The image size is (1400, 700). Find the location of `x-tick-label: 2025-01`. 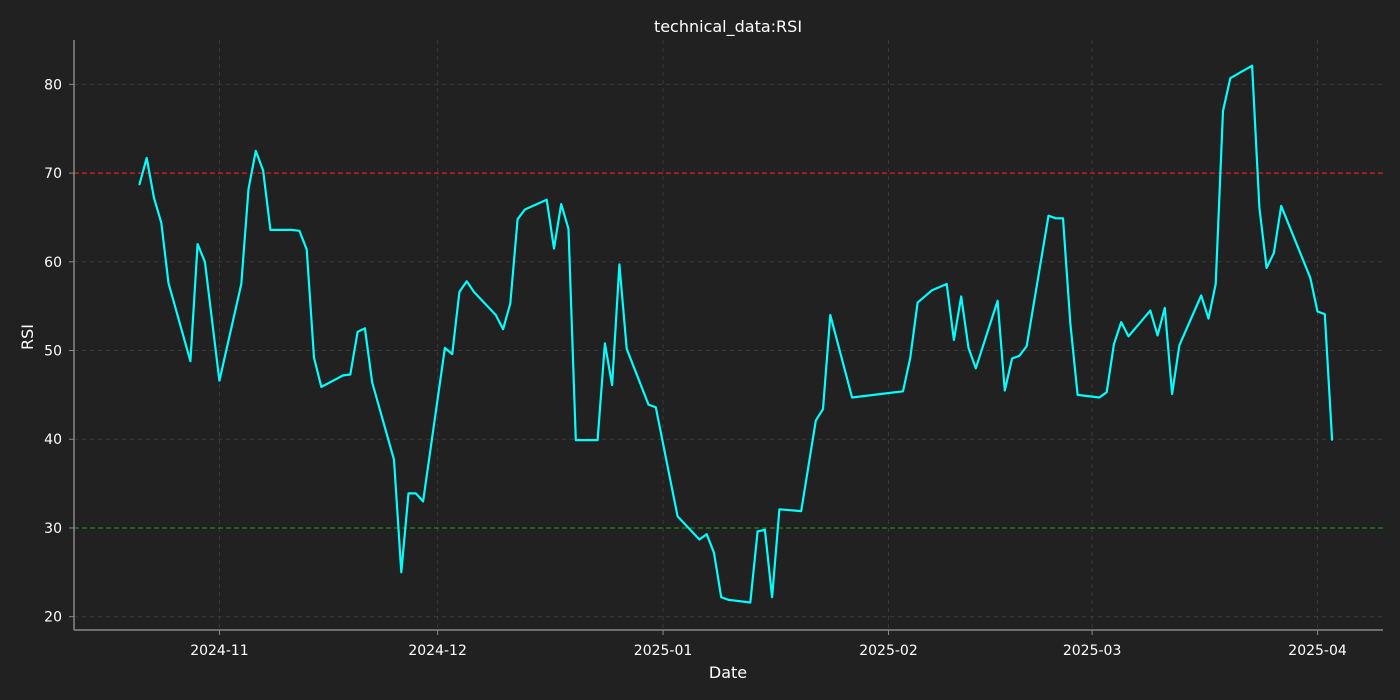

x-tick-label: 2025-01 is located at coordinates (663, 651).